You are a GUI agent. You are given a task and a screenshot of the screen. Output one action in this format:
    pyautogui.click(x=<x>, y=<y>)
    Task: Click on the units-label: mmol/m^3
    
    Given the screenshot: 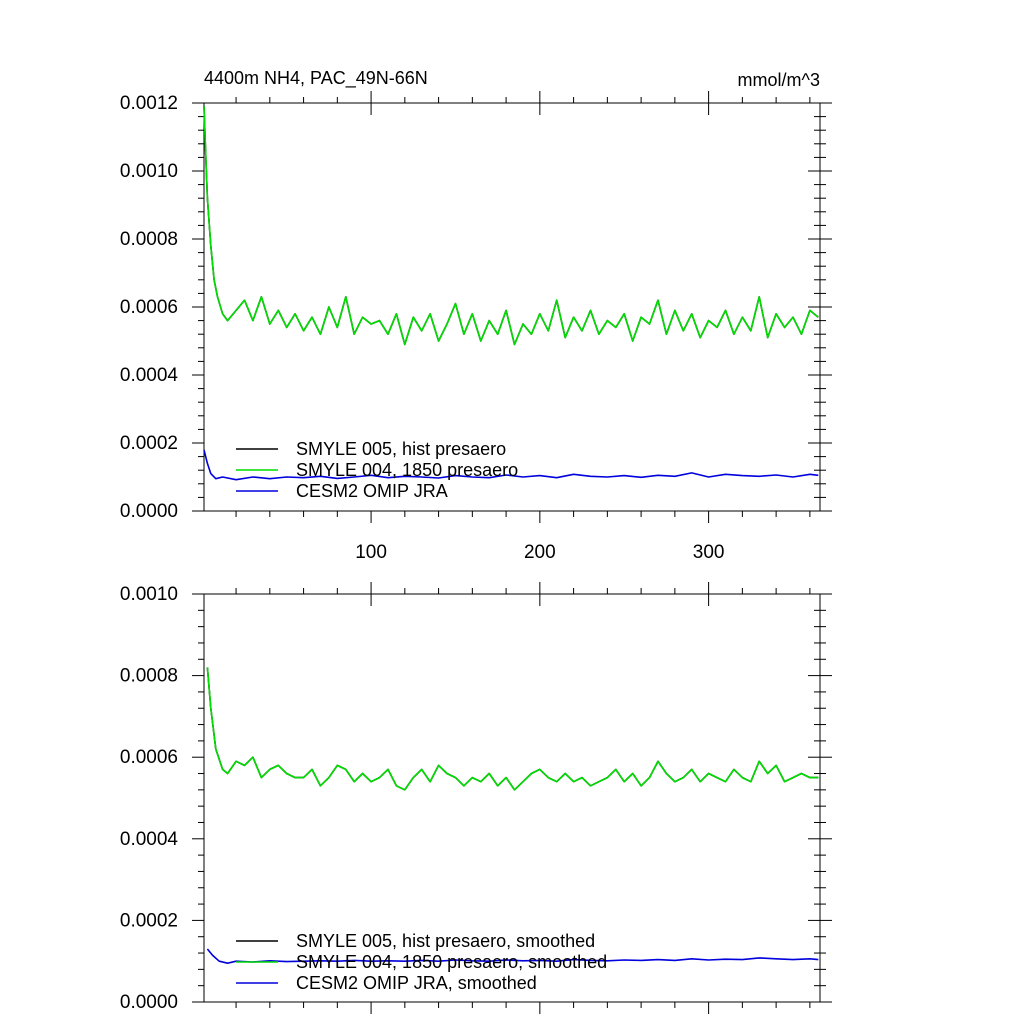 What is the action you would take?
    pyautogui.click(x=779, y=80)
    